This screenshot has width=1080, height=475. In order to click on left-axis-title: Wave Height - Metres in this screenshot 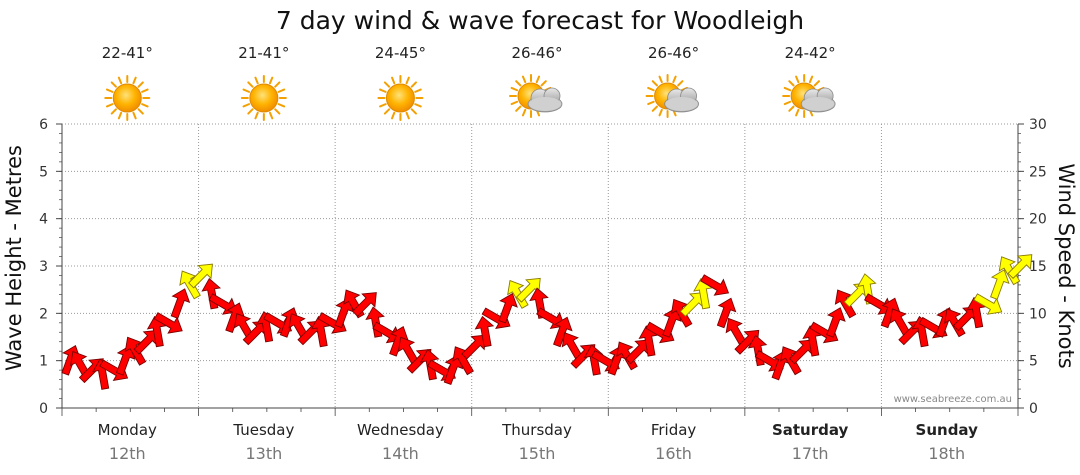, I will do `click(14, 258)`.